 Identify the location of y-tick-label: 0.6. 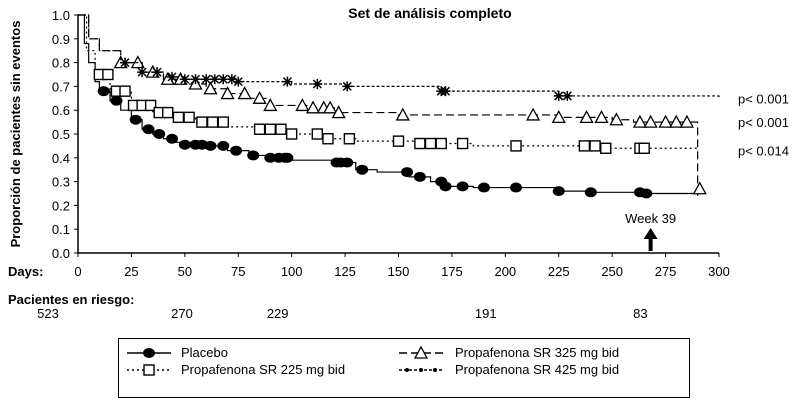
(61, 110).